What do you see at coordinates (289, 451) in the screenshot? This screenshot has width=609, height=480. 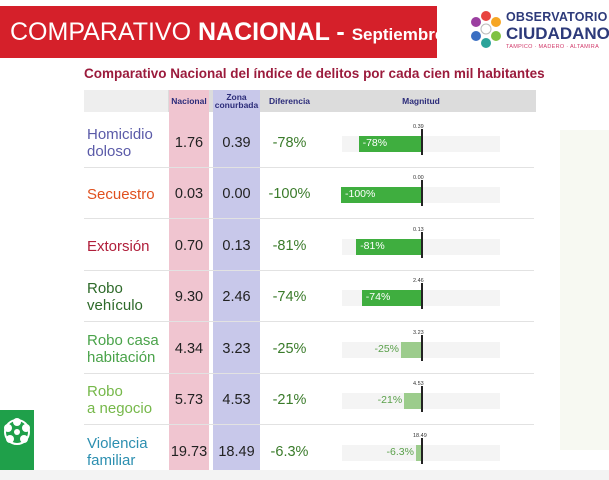 I see `diferencia-value: -6.3%` at bounding box center [289, 451].